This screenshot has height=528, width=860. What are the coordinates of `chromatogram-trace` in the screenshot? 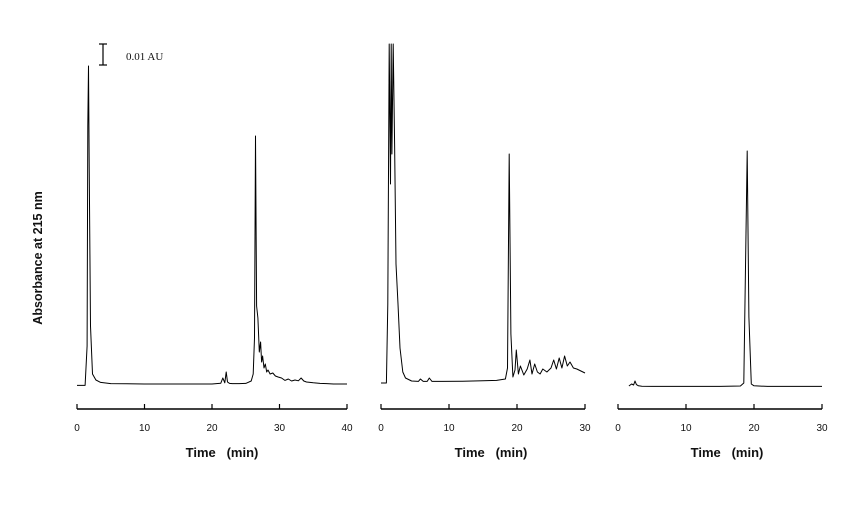 It's located at (725, 268).